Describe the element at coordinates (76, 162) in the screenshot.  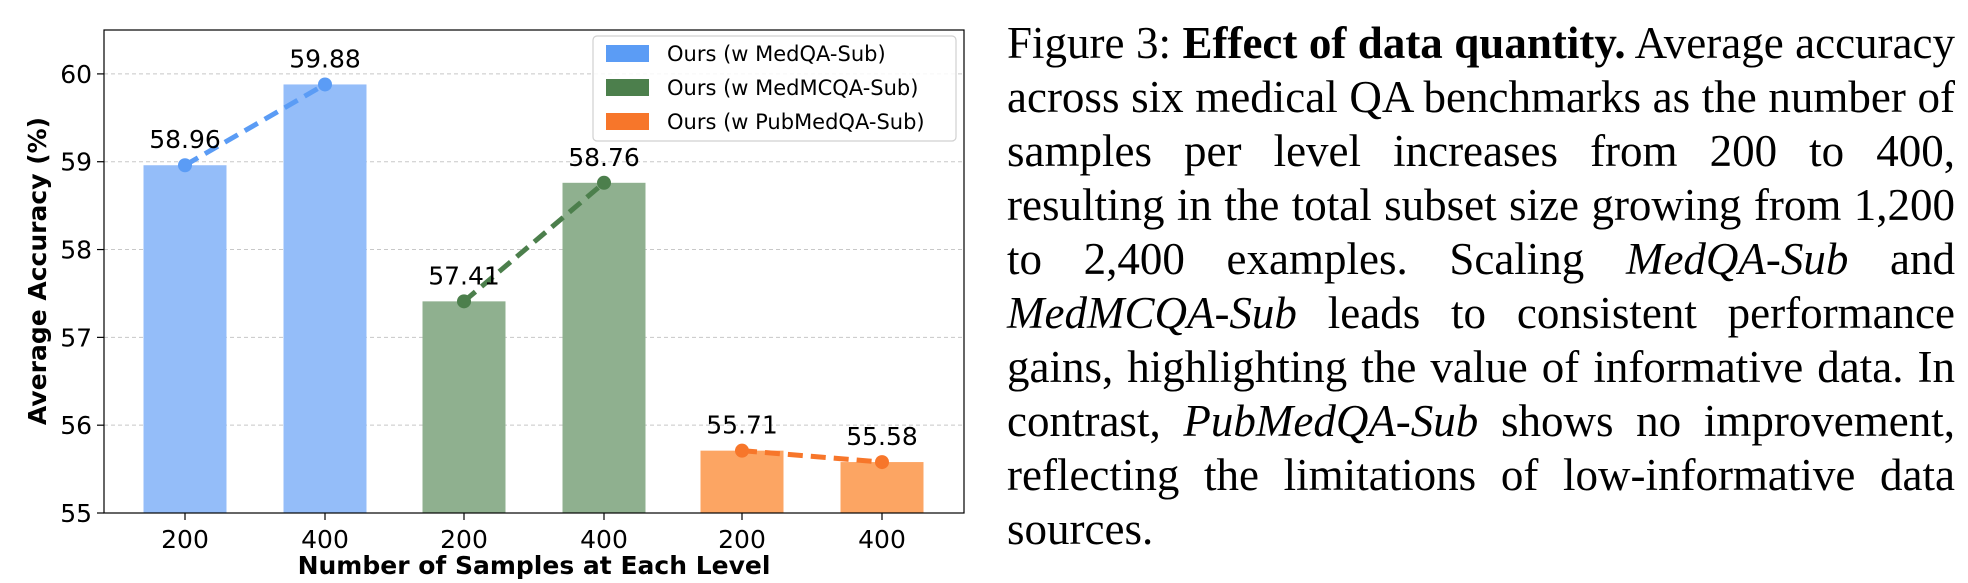
I see `y-tick-label: 59` at that location.